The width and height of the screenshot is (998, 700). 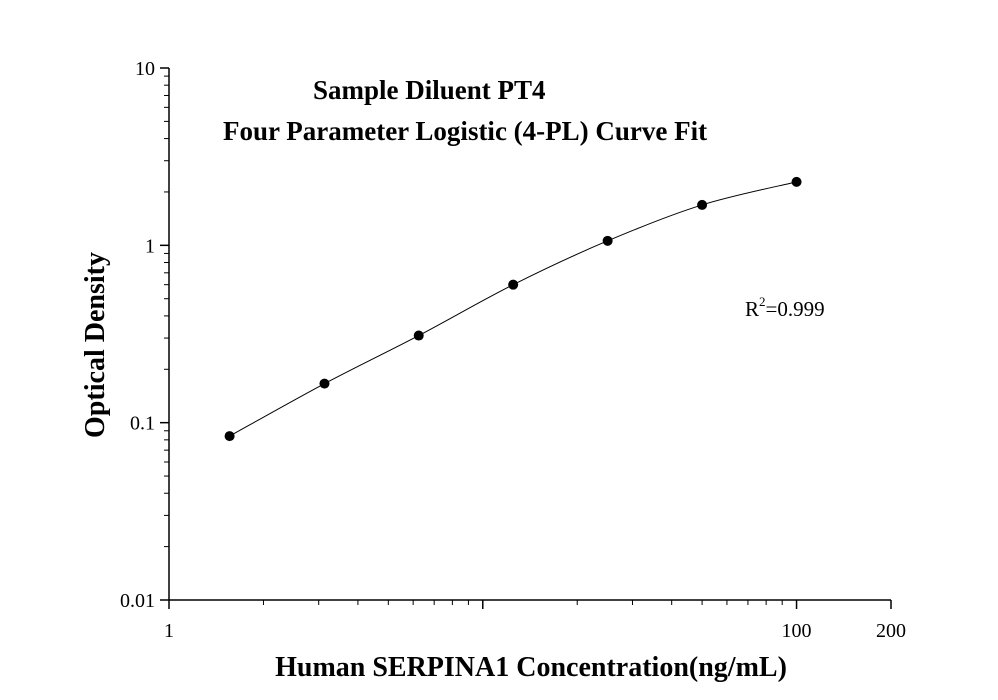 What do you see at coordinates (465, 131) in the screenshot?
I see `chart-subtitle: Four Parameter Logistic (4-PL) Curve Fit` at bounding box center [465, 131].